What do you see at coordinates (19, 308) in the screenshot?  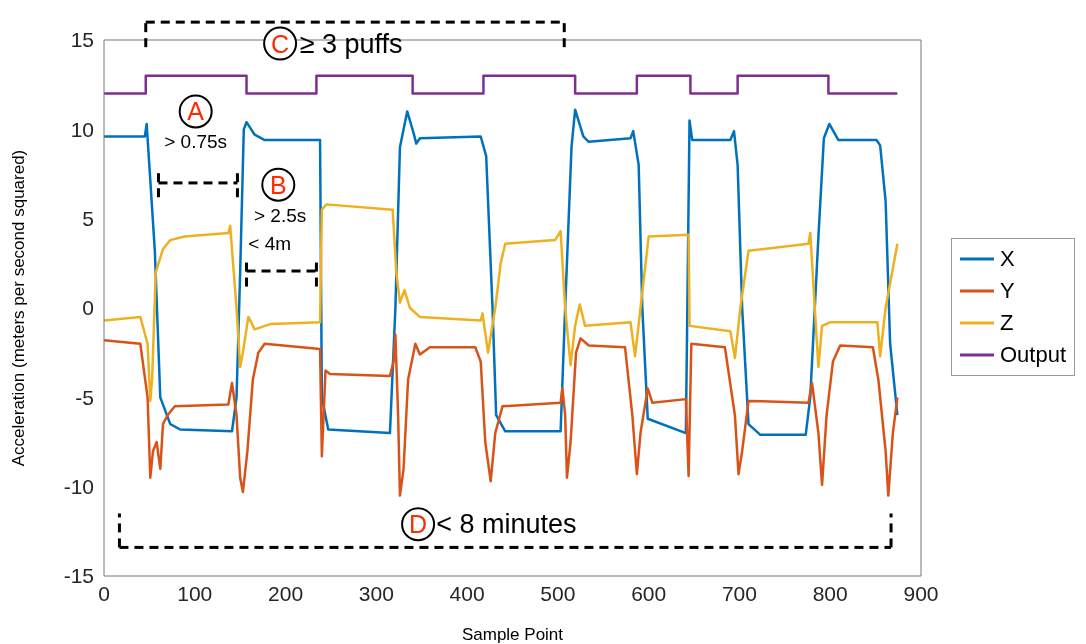 I see `y-axis-title: Acceleration (meters per second squared)` at bounding box center [19, 308].